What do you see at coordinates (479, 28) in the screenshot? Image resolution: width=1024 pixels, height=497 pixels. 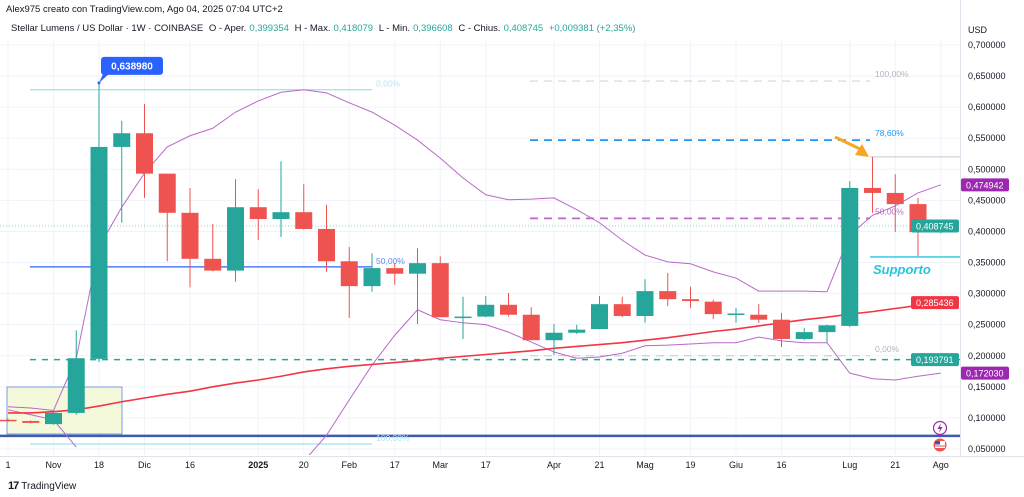 I see `close-label: C - Chius.` at bounding box center [479, 28].